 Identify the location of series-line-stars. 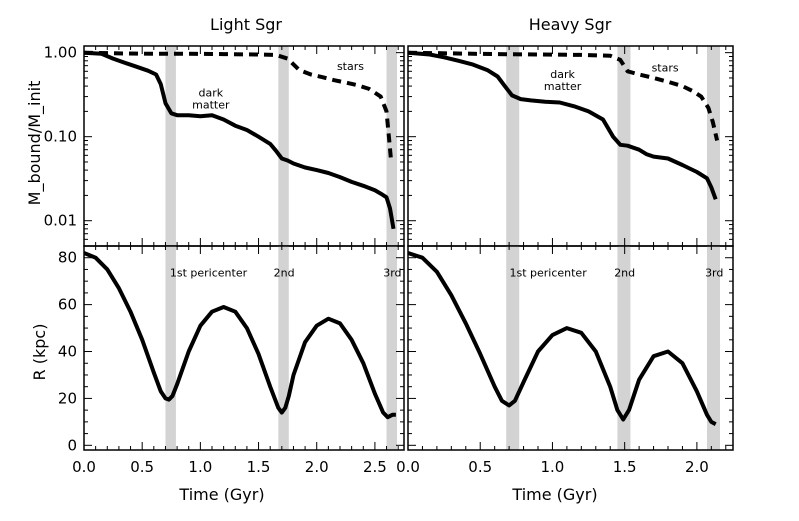
(239, 106).